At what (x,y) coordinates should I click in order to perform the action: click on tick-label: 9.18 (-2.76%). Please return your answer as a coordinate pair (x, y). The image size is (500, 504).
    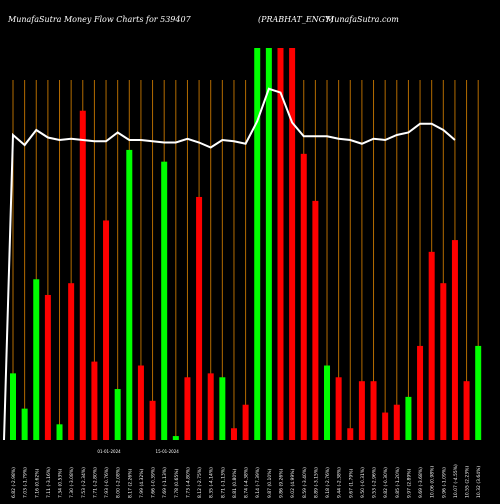
    Looking at the image, I should click on (328, 482).